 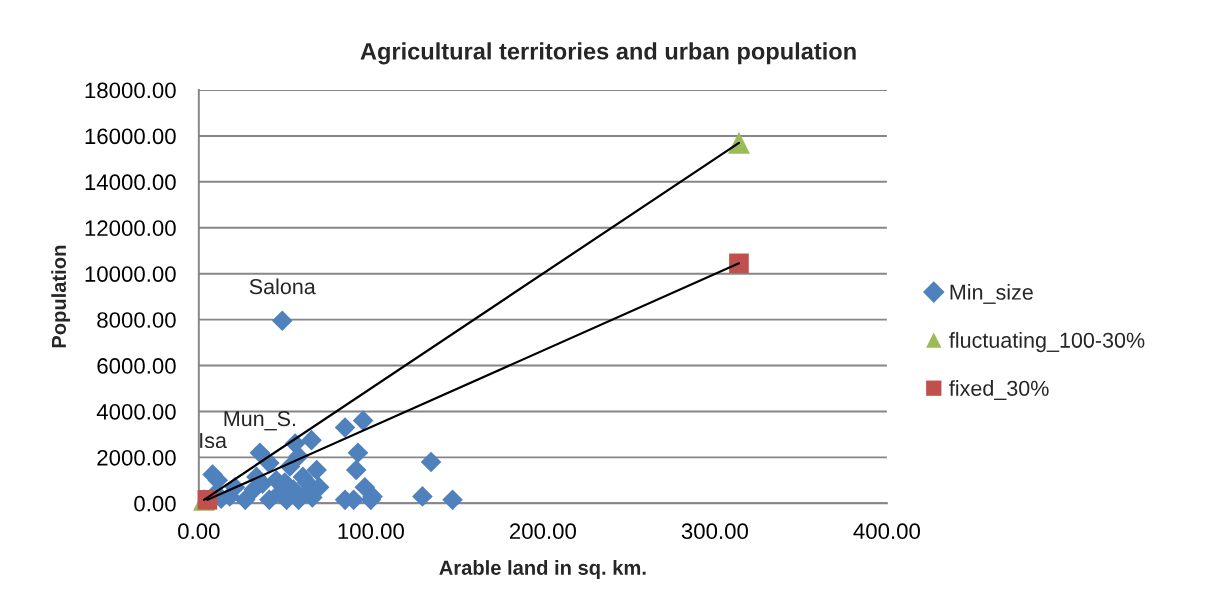 I want to click on y-axis-title: Population, so click(x=61, y=296).